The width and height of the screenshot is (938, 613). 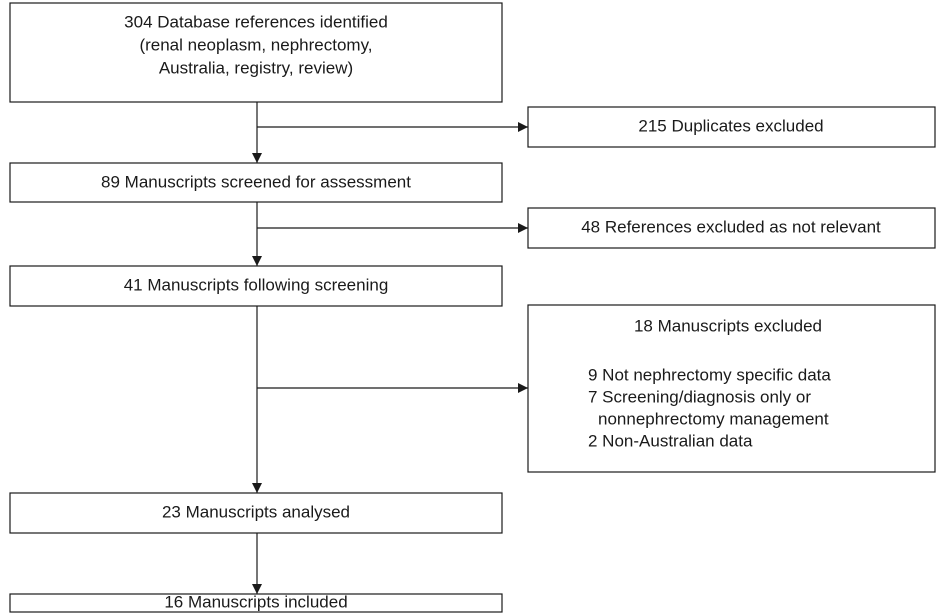 I want to click on box-text: Australia, registry, review), so click(x=256, y=67).